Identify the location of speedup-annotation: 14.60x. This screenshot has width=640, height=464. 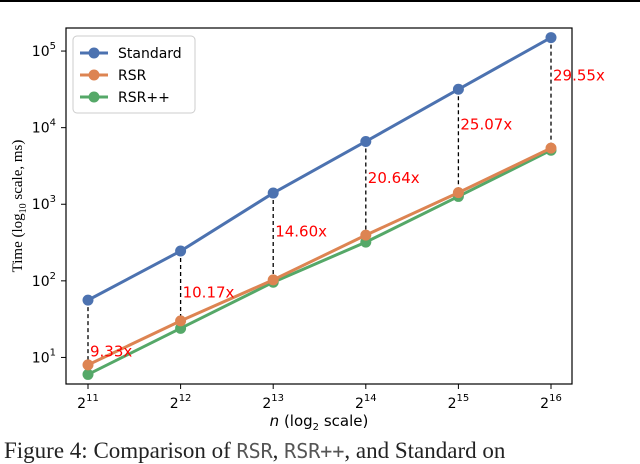
(301, 232).